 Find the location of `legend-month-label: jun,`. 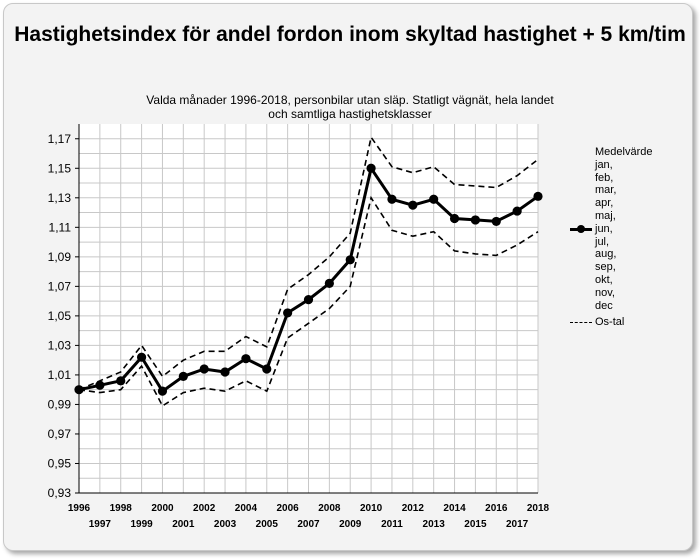

legend-month-label: jun, is located at coordinates (604, 228).